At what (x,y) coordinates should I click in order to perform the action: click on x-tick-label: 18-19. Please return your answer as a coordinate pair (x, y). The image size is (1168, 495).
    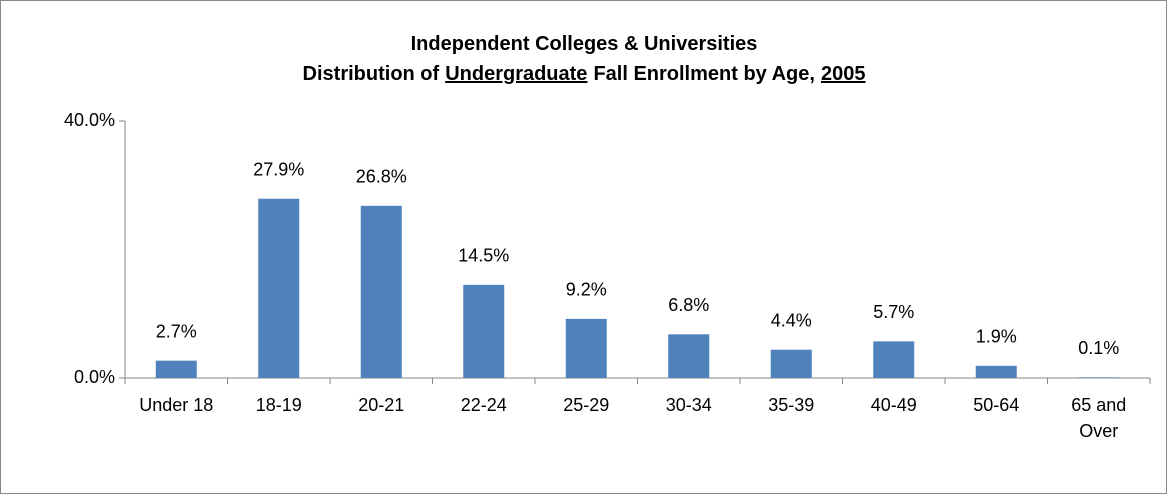
    Looking at the image, I should click on (278, 405).